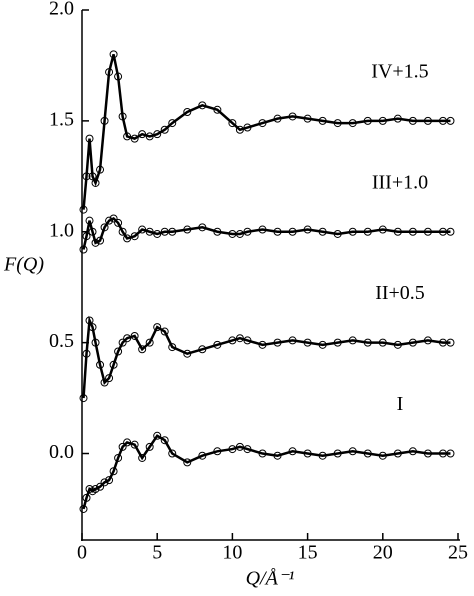 Image resolution: width=474 pixels, height=596 pixels. Describe the element at coordinates (61, 452) in the screenshot. I see `y-tick-label: 0.0` at that location.